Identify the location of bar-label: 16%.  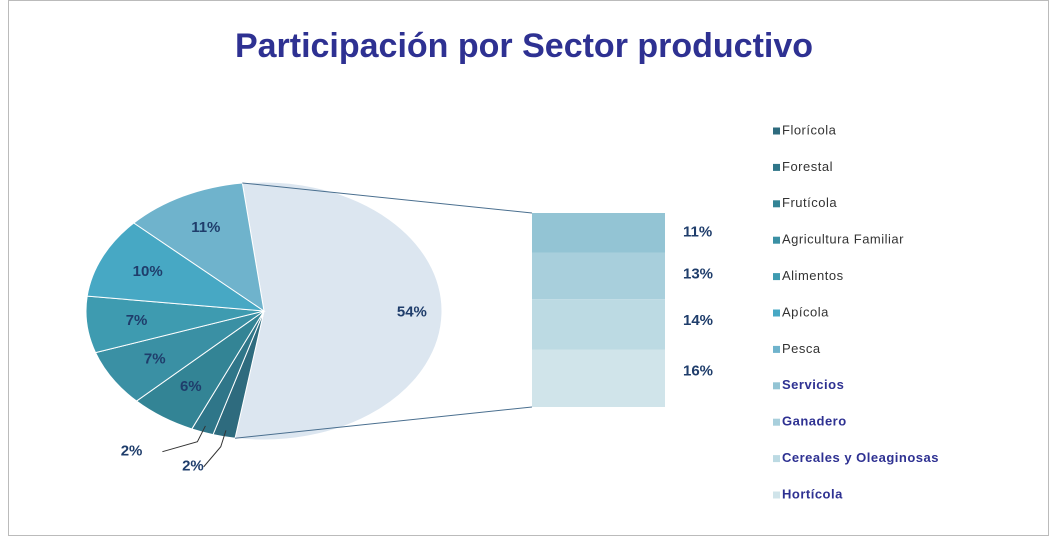
(698, 370).